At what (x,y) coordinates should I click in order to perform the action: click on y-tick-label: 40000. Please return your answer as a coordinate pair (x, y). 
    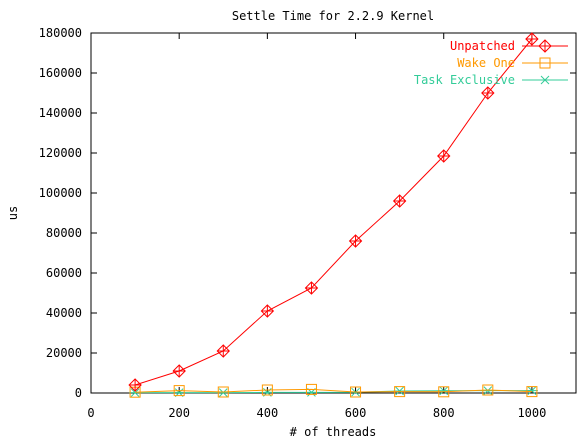
    Looking at the image, I should click on (64, 313).